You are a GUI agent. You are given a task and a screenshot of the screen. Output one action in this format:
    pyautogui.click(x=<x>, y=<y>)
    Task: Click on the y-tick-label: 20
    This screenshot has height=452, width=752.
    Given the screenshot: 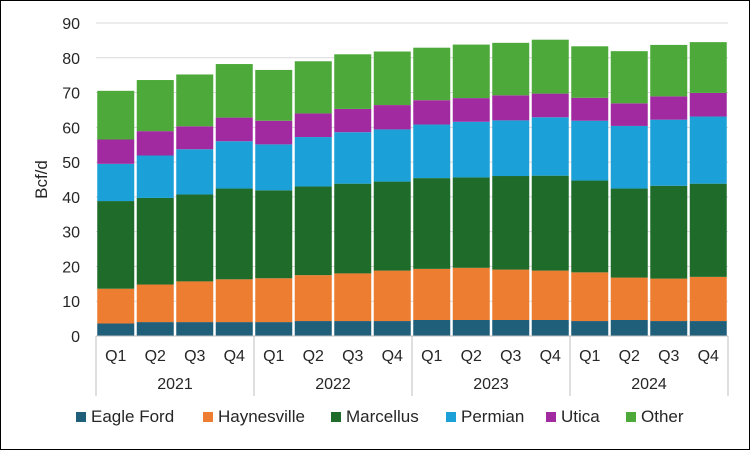 What is the action you would take?
    pyautogui.click(x=71, y=267)
    